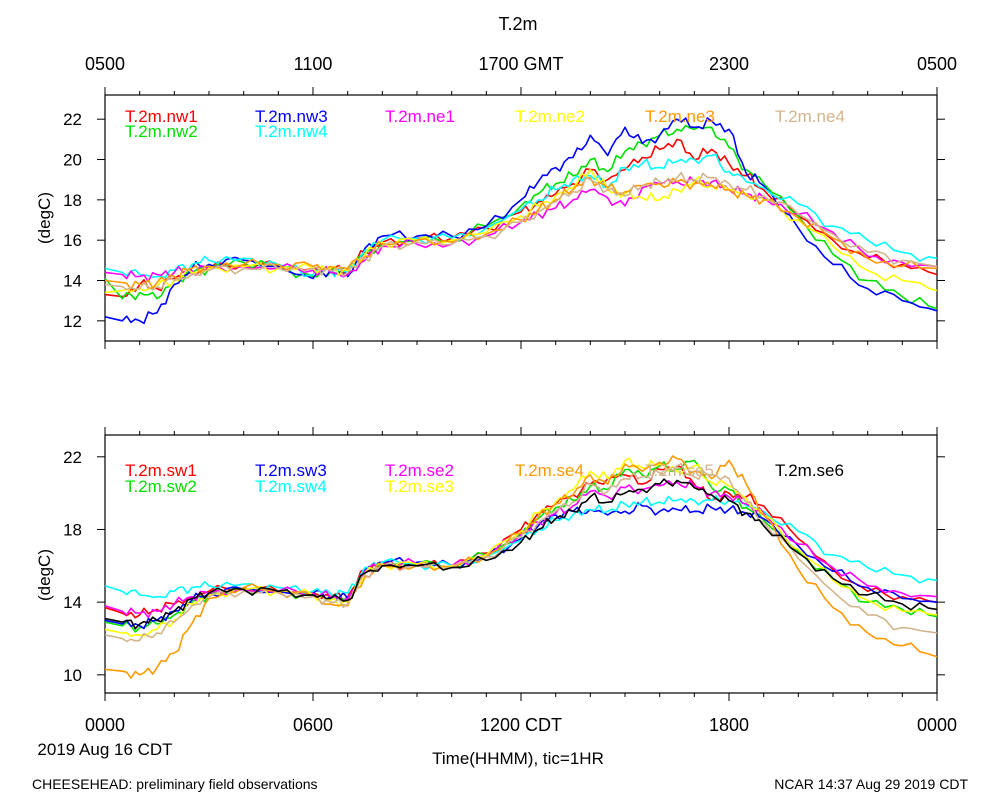 This screenshot has height=800, width=1000. Describe the element at coordinates (810, 116) in the screenshot. I see `legend-entry: T.2m.ne4` at that location.